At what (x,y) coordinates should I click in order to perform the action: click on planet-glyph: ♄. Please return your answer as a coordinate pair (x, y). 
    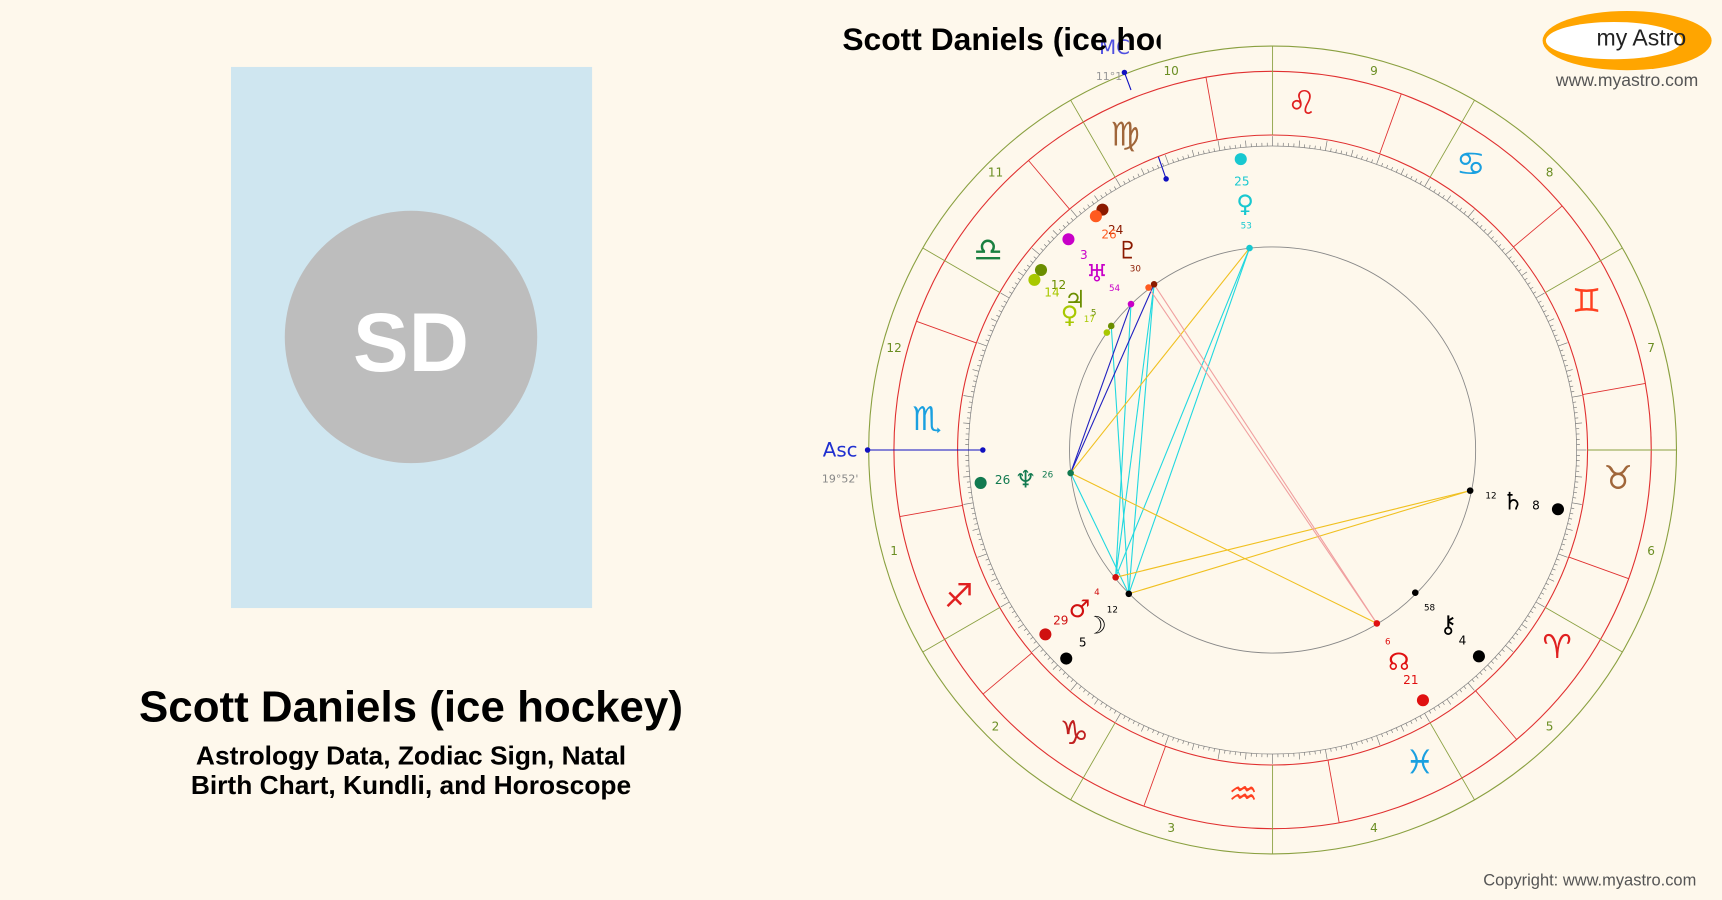
    Looking at the image, I should click on (1513, 502).